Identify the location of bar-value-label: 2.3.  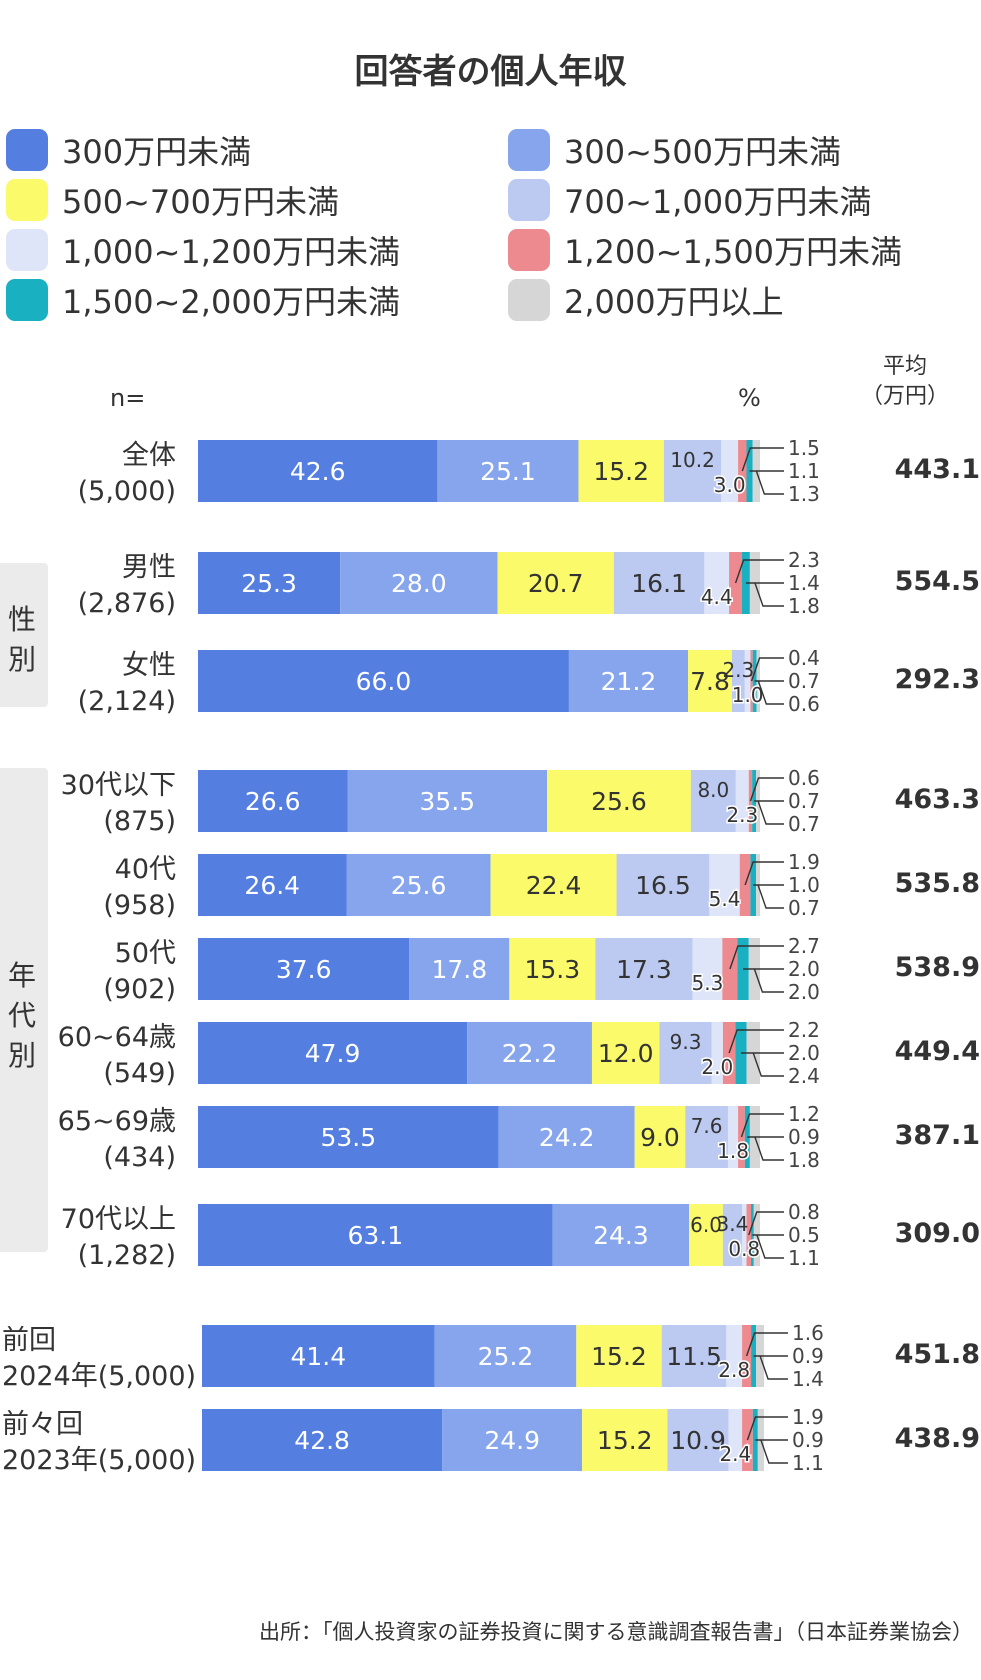
(742, 815).